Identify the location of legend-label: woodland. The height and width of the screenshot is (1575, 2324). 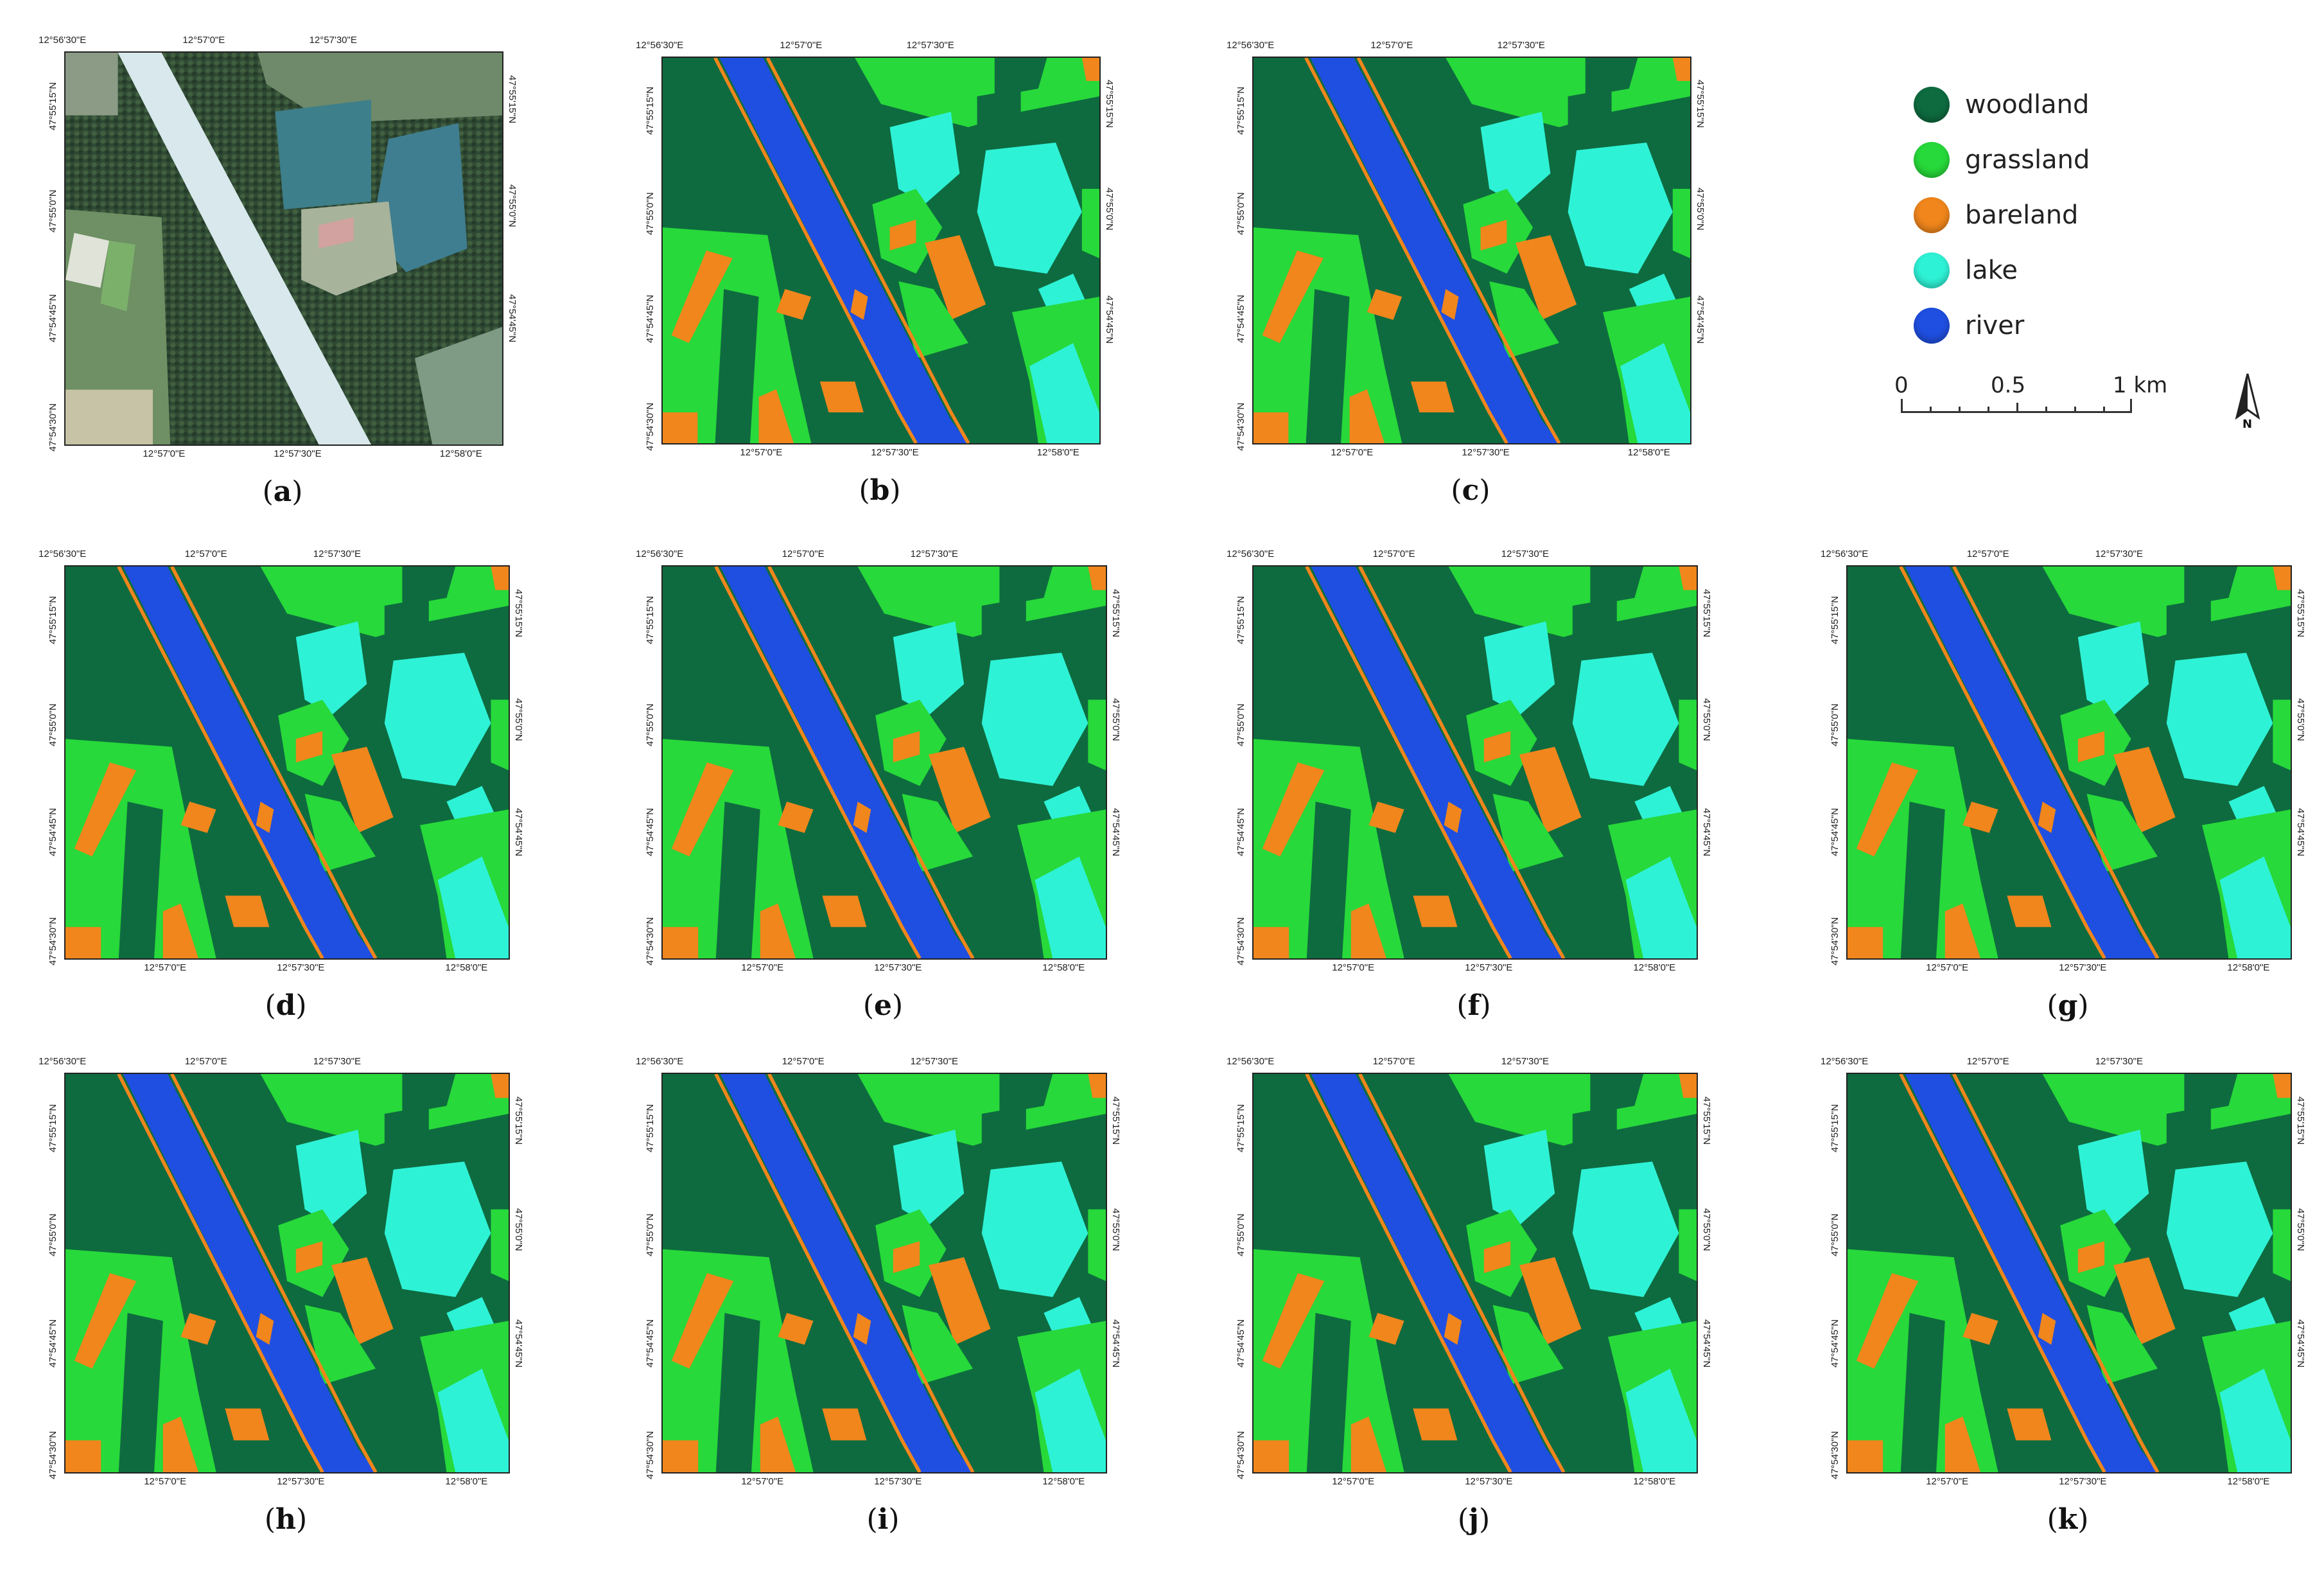
(2027, 104).